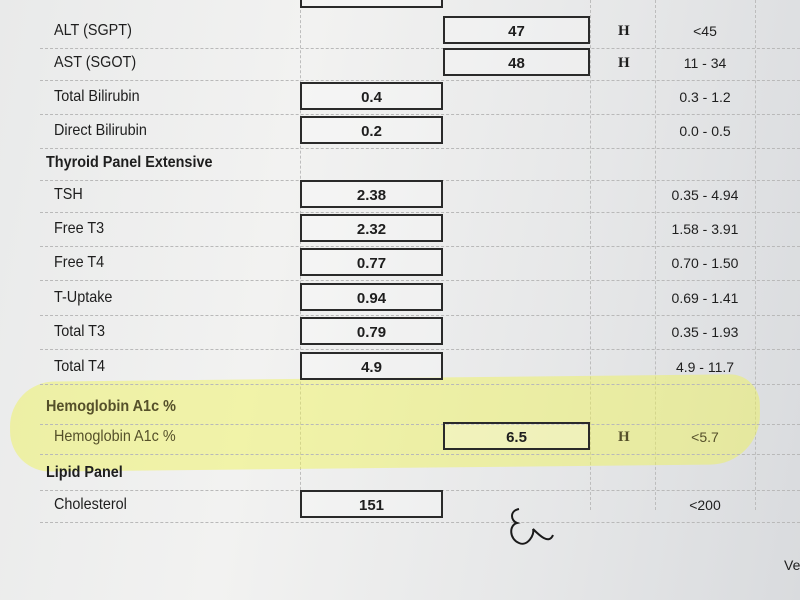  What do you see at coordinates (90, 504) in the screenshot?
I see `test-name: Cholesterol` at bounding box center [90, 504].